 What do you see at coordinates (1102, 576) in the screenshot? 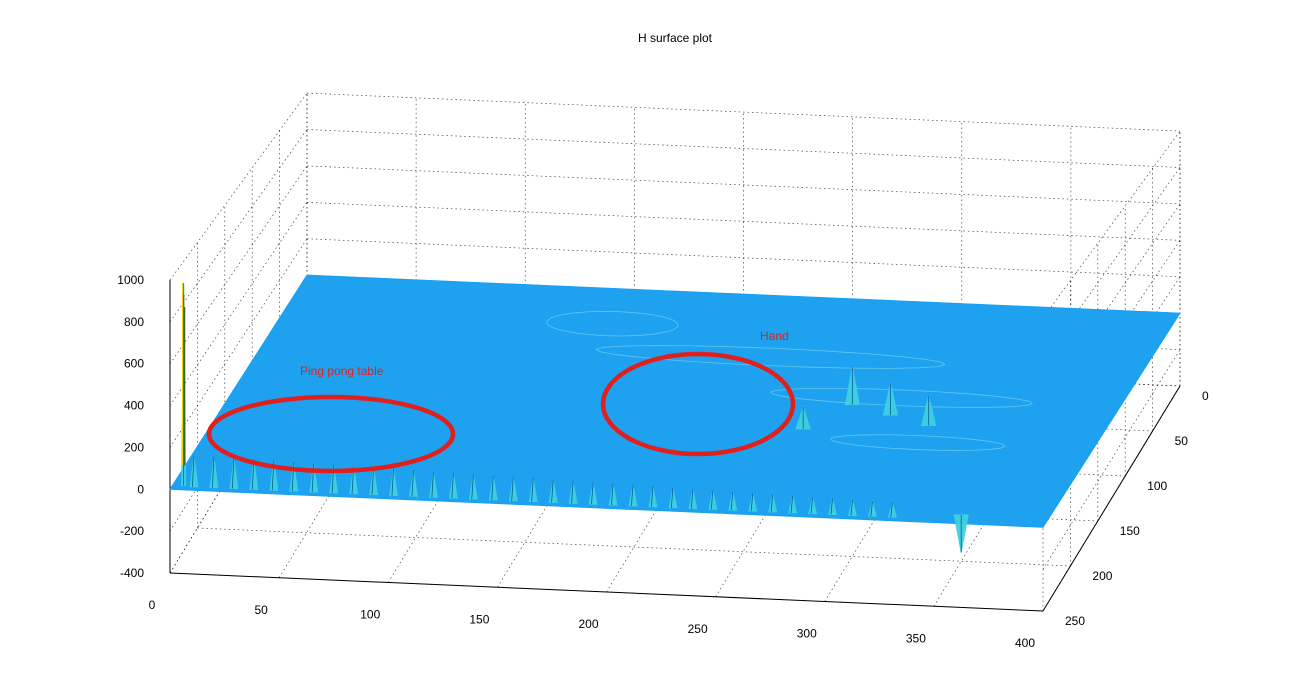
I see `y-tick-label: 200` at bounding box center [1102, 576].